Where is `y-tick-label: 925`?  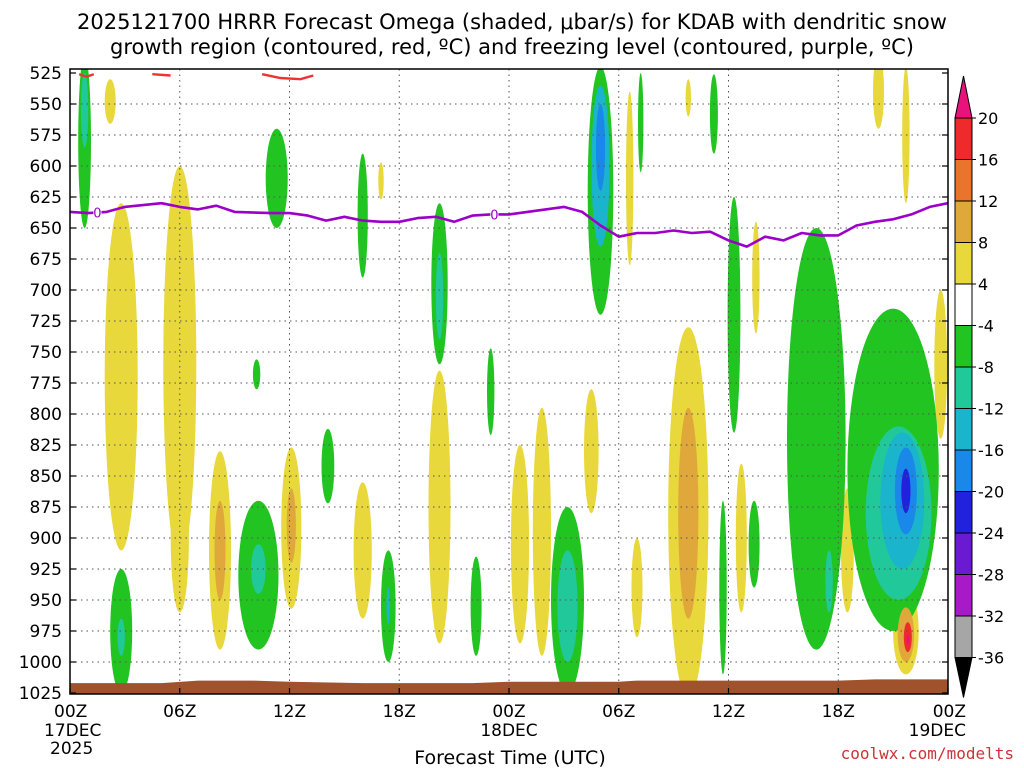
y-tick-label: 925 is located at coordinates (46, 570).